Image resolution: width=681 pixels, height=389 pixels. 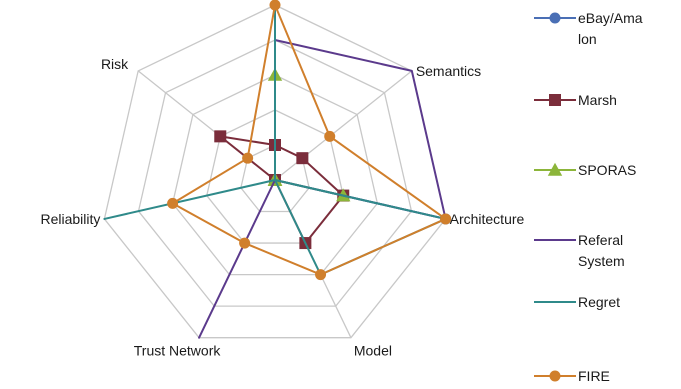 What do you see at coordinates (610, 18) in the screenshot?
I see `legend-label: eBay/Ama` at bounding box center [610, 18].